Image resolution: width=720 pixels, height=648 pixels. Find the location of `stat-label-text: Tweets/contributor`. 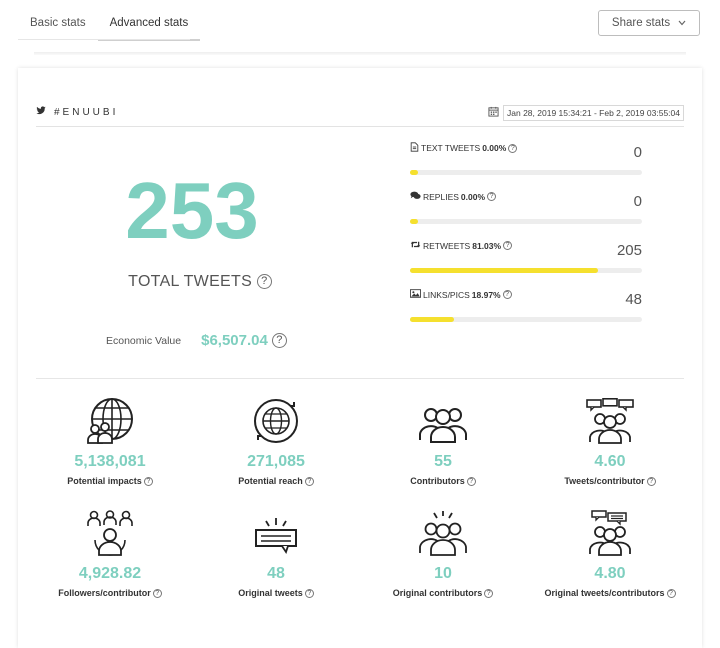

stat-label-text: Tweets/contributor is located at coordinates (604, 481).